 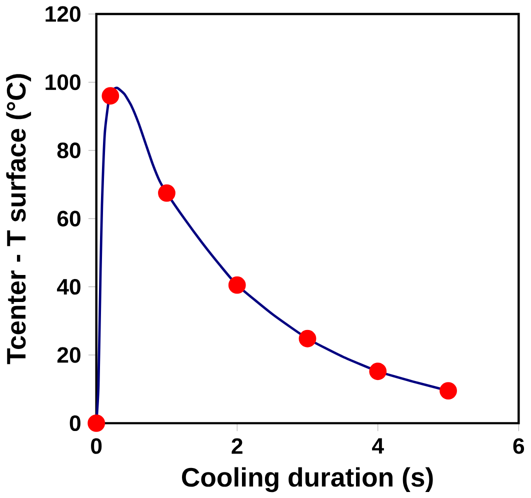 What do you see at coordinates (68, 218) in the screenshot?
I see `y-tick-label: 60` at bounding box center [68, 218].